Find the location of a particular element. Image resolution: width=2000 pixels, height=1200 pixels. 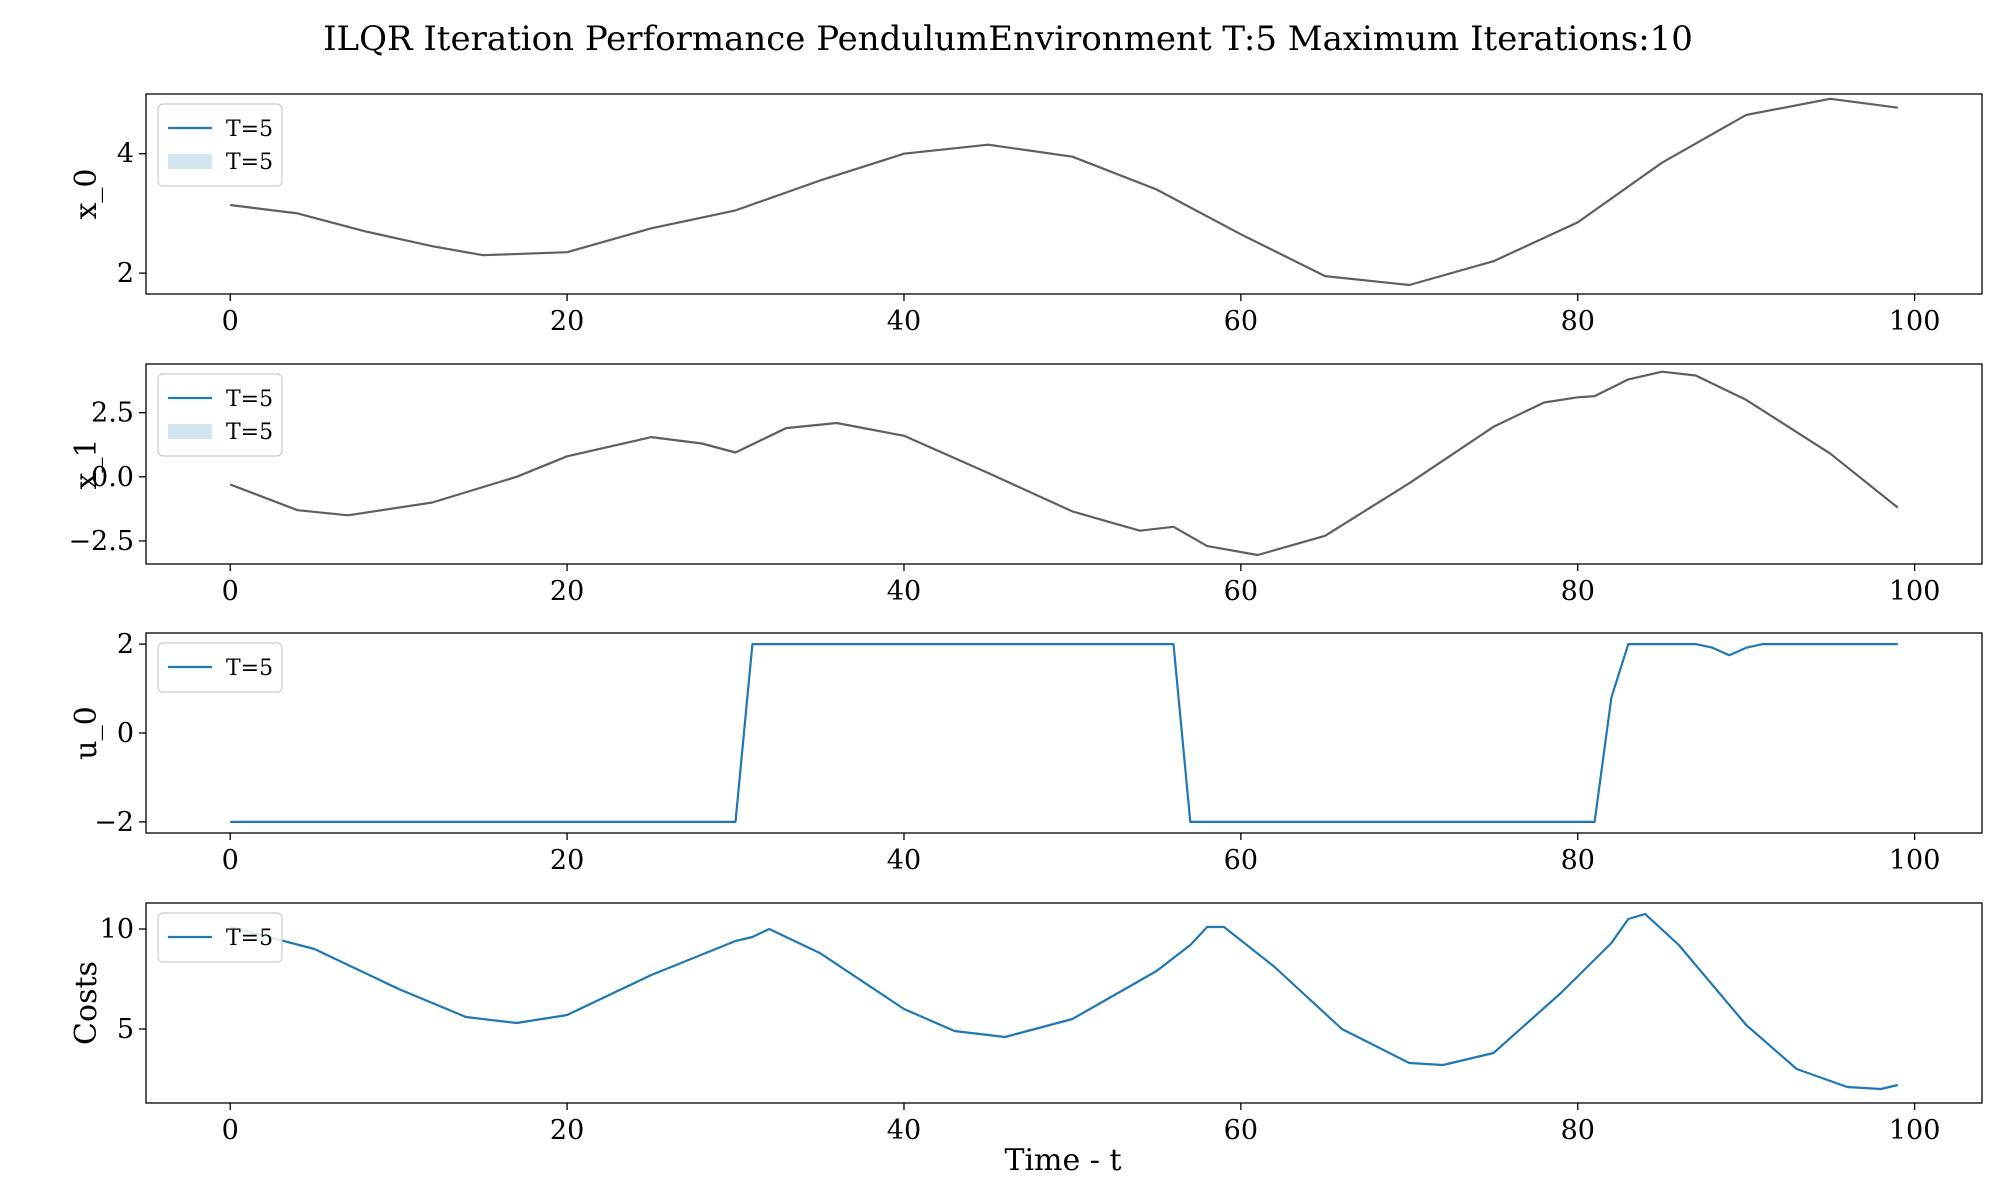

y-tick-label: 10 is located at coordinates (117, 929).